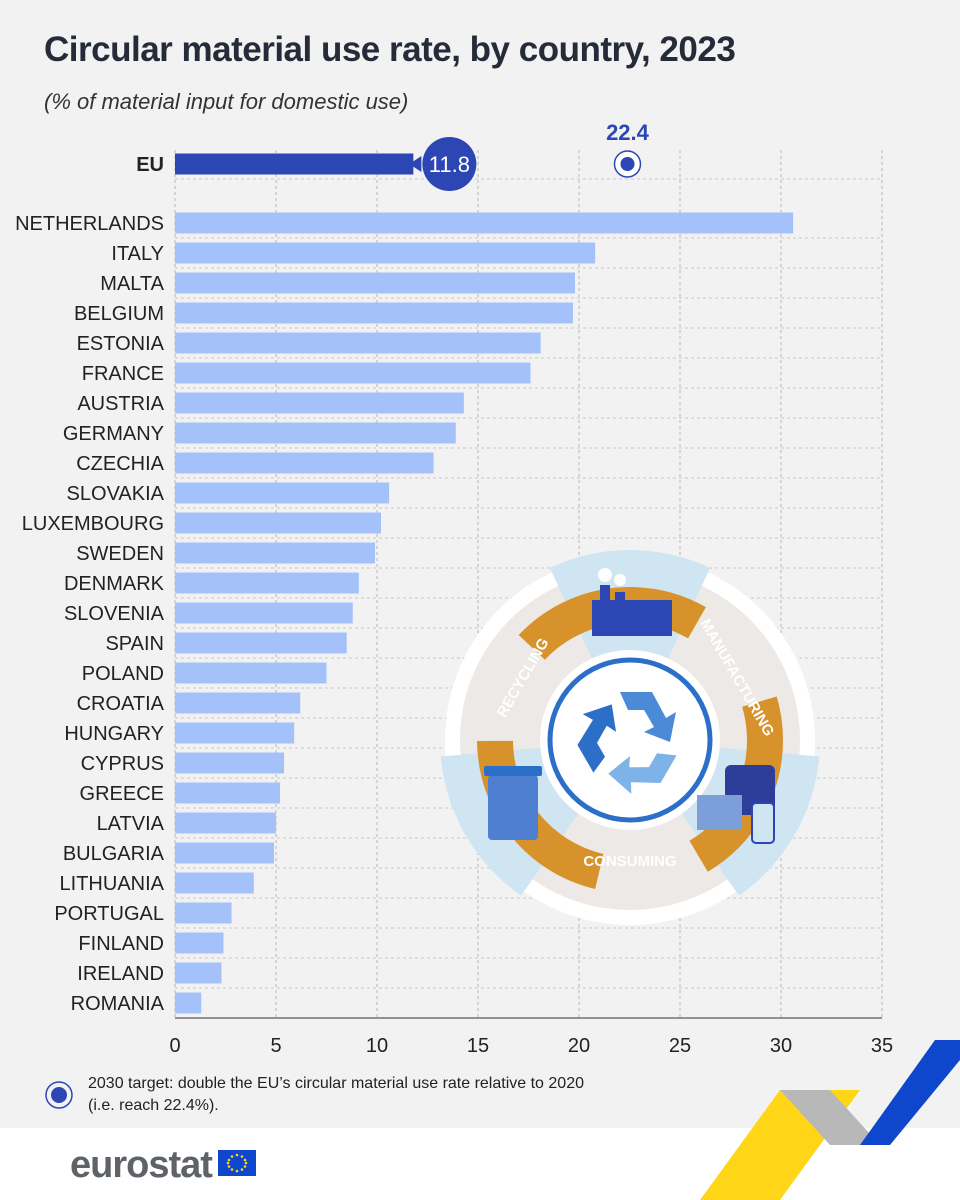 The width and height of the screenshot is (960, 1200). What do you see at coordinates (123, 674) in the screenshot?
I see `category-label: POLAND` at bounding box center [123, 674].